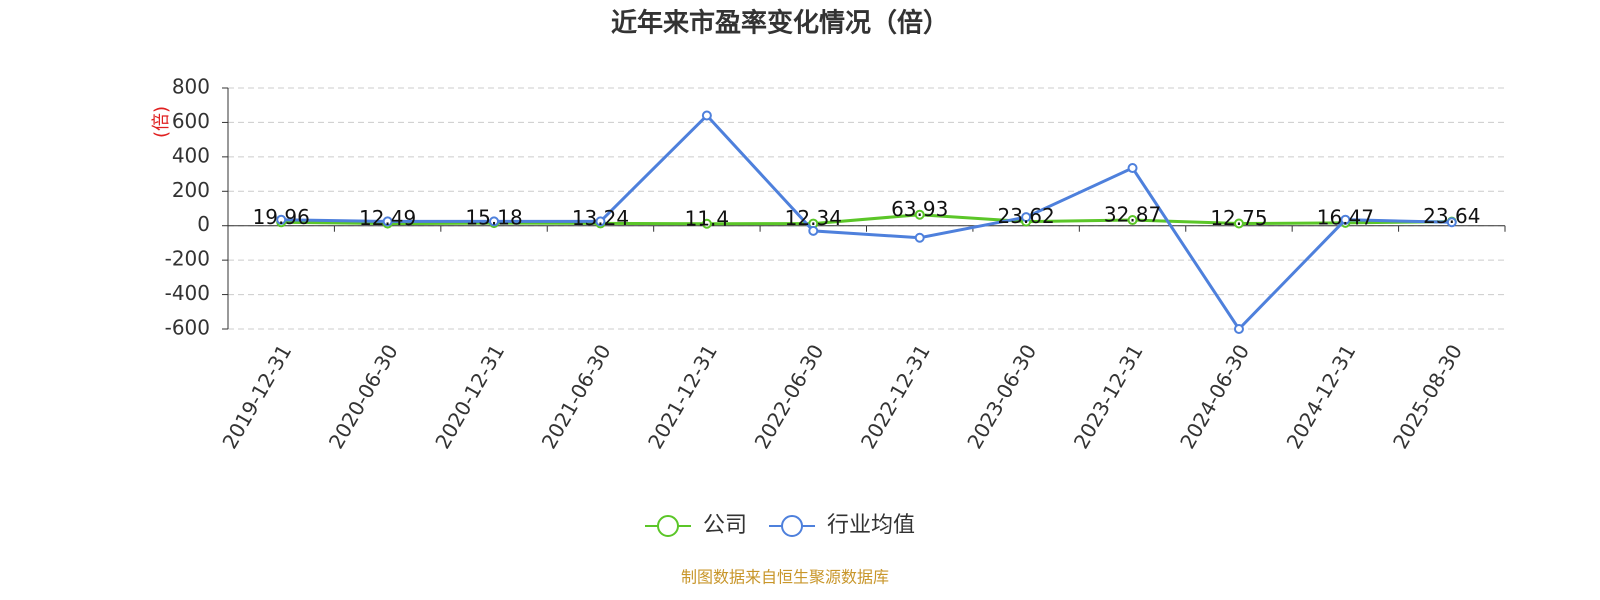 The width and height of the screenshot is (1600, 600). I want to click on data-label: 11.4, so click(707, 218).